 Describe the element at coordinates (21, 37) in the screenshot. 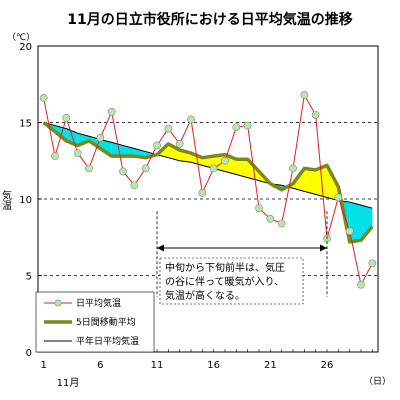

I see `y-unit-label: （℃）` at that location.